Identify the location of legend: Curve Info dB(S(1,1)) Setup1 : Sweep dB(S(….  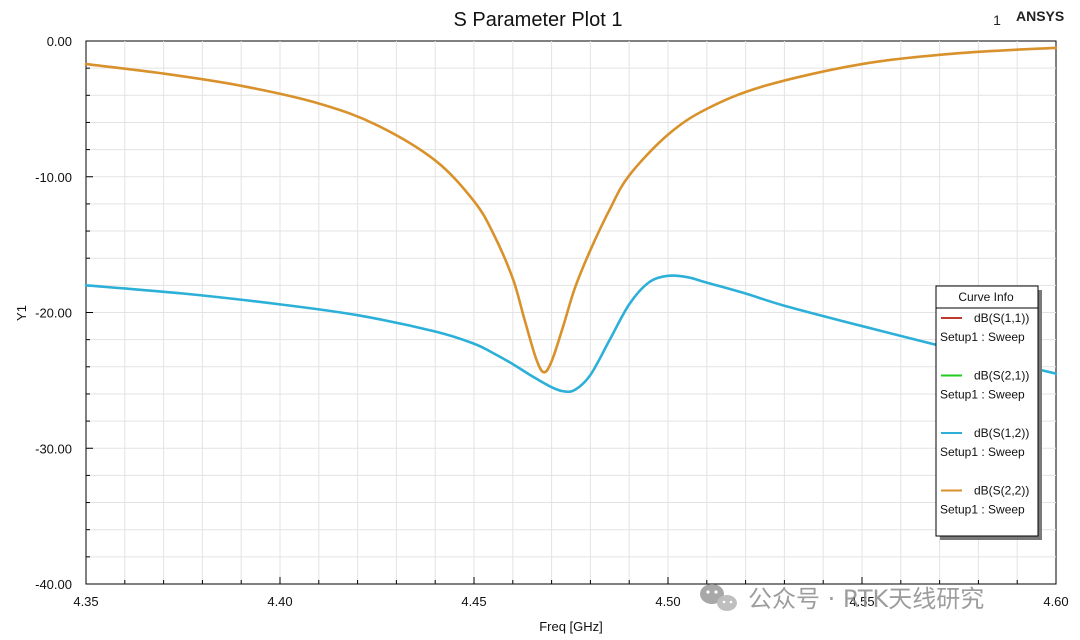
(988, 412).